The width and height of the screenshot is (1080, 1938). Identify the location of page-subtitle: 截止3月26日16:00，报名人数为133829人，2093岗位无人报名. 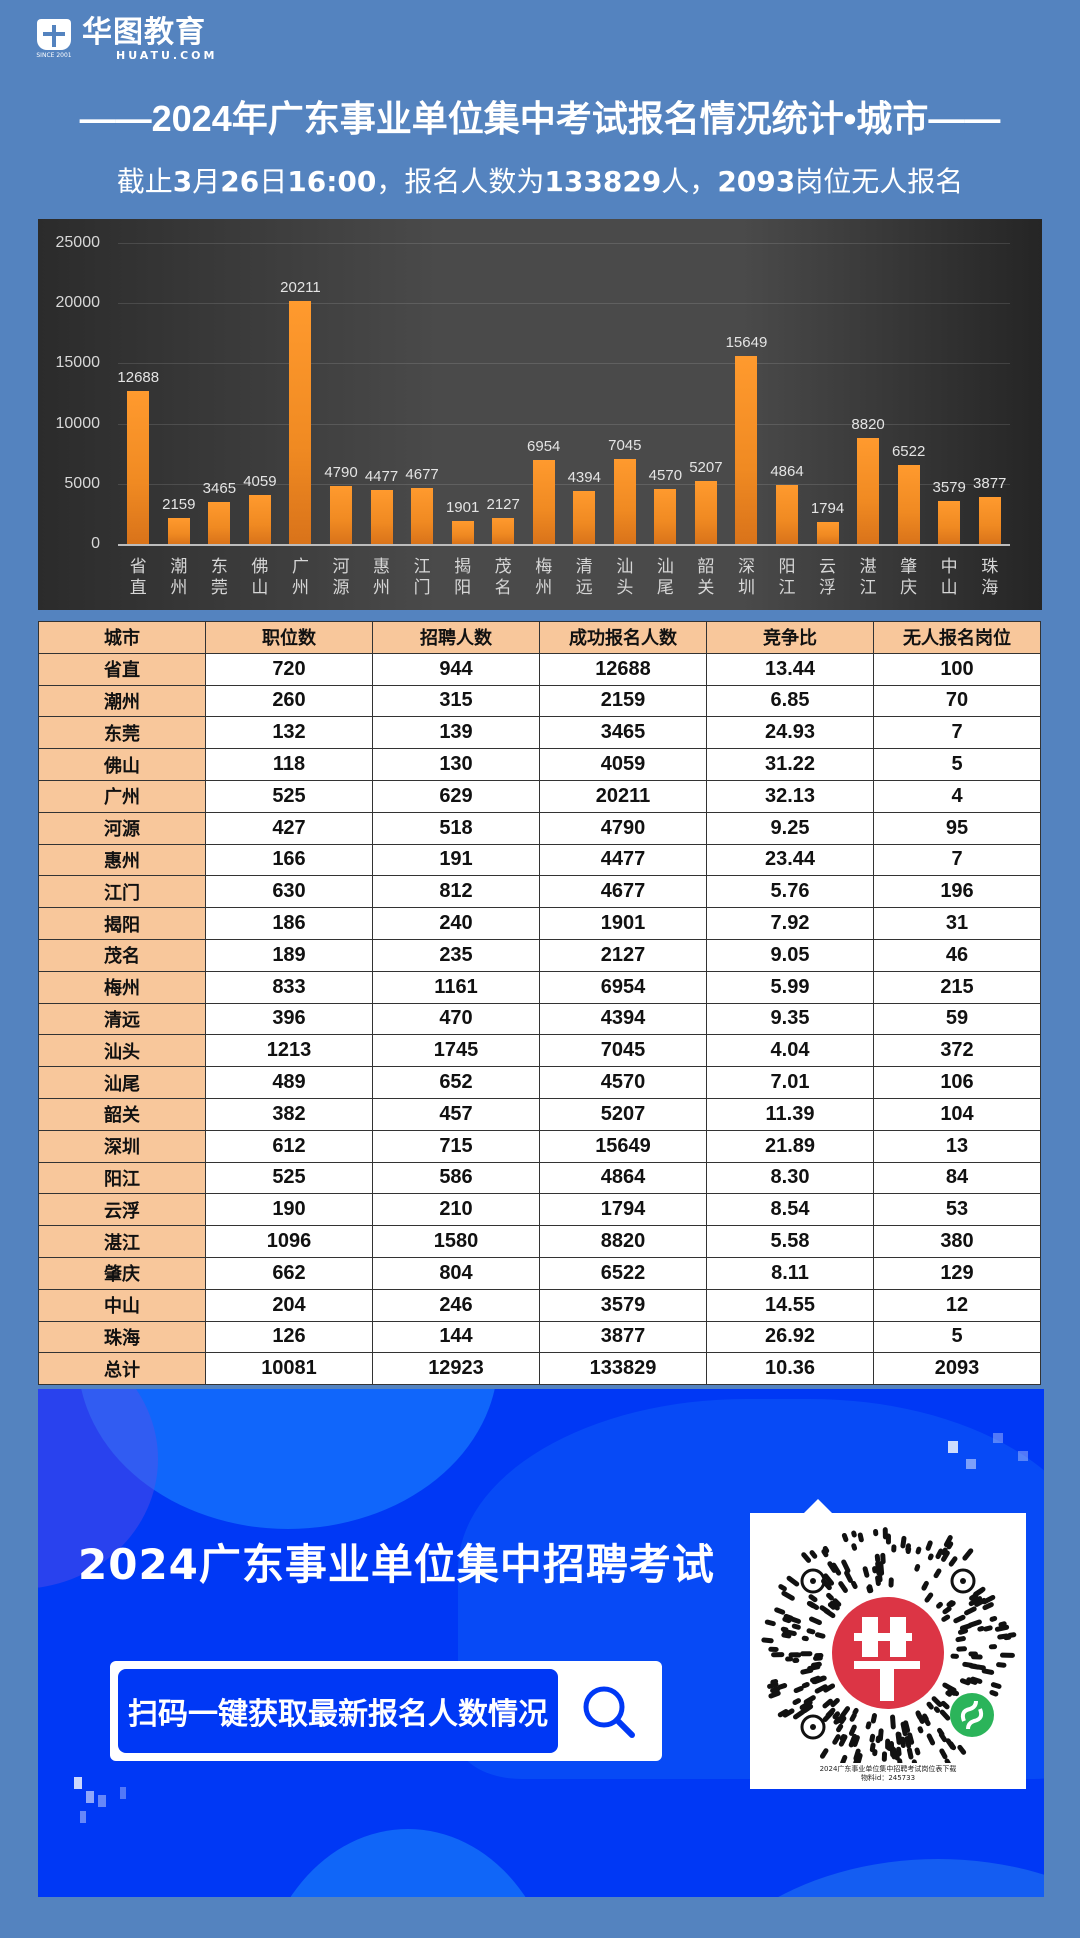
(540, 180).